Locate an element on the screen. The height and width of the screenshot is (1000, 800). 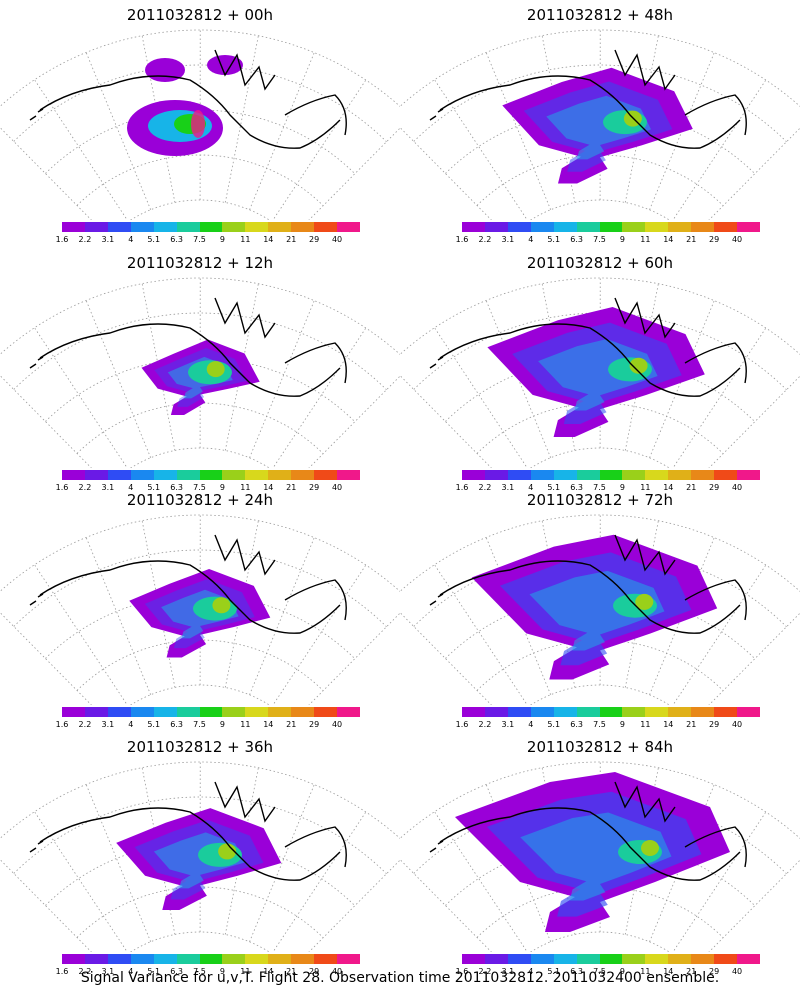
coastline is located at coordinates (588, 99).